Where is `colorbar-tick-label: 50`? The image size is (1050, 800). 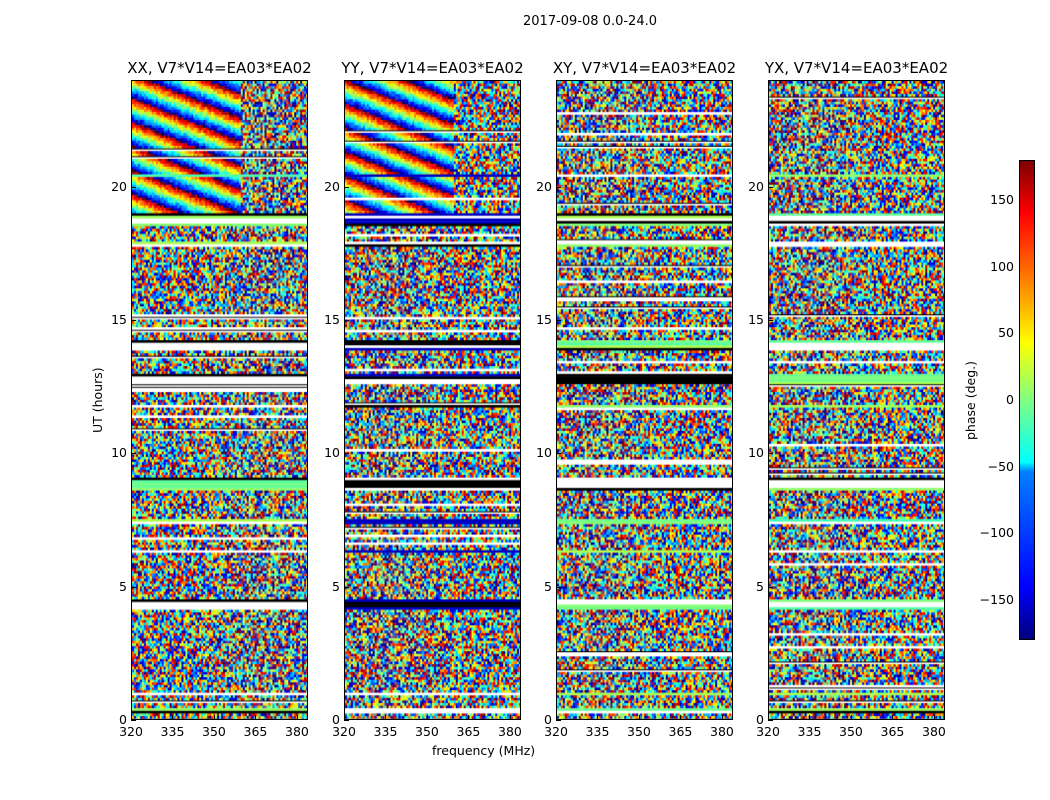 colorbar-tick-label: 50 is located at coordinates (1006, 333).